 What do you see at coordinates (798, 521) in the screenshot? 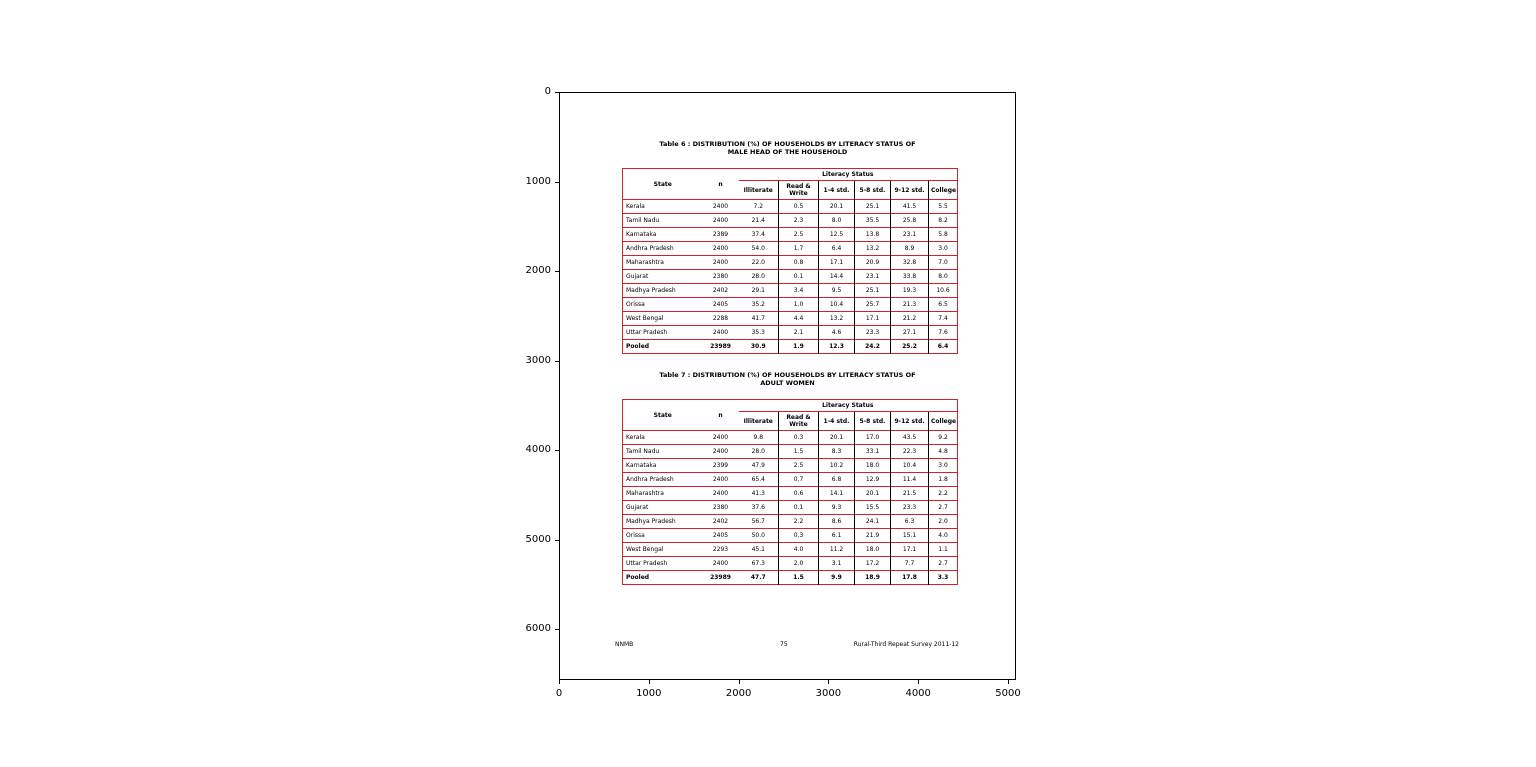
I see `value-cell: 2.2` at bounding box center [798, 521].